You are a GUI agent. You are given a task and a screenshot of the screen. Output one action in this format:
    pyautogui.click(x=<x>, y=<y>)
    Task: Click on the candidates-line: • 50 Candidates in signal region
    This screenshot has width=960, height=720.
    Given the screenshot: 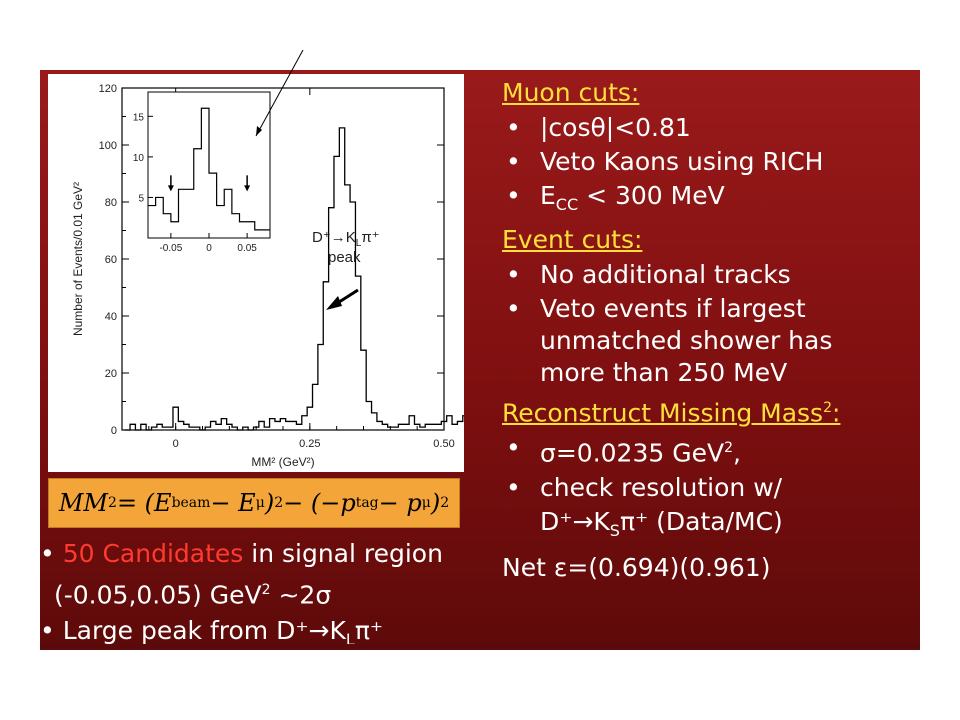 What is the action you would take?
    pyautogui.click(x=270, y=554)
    